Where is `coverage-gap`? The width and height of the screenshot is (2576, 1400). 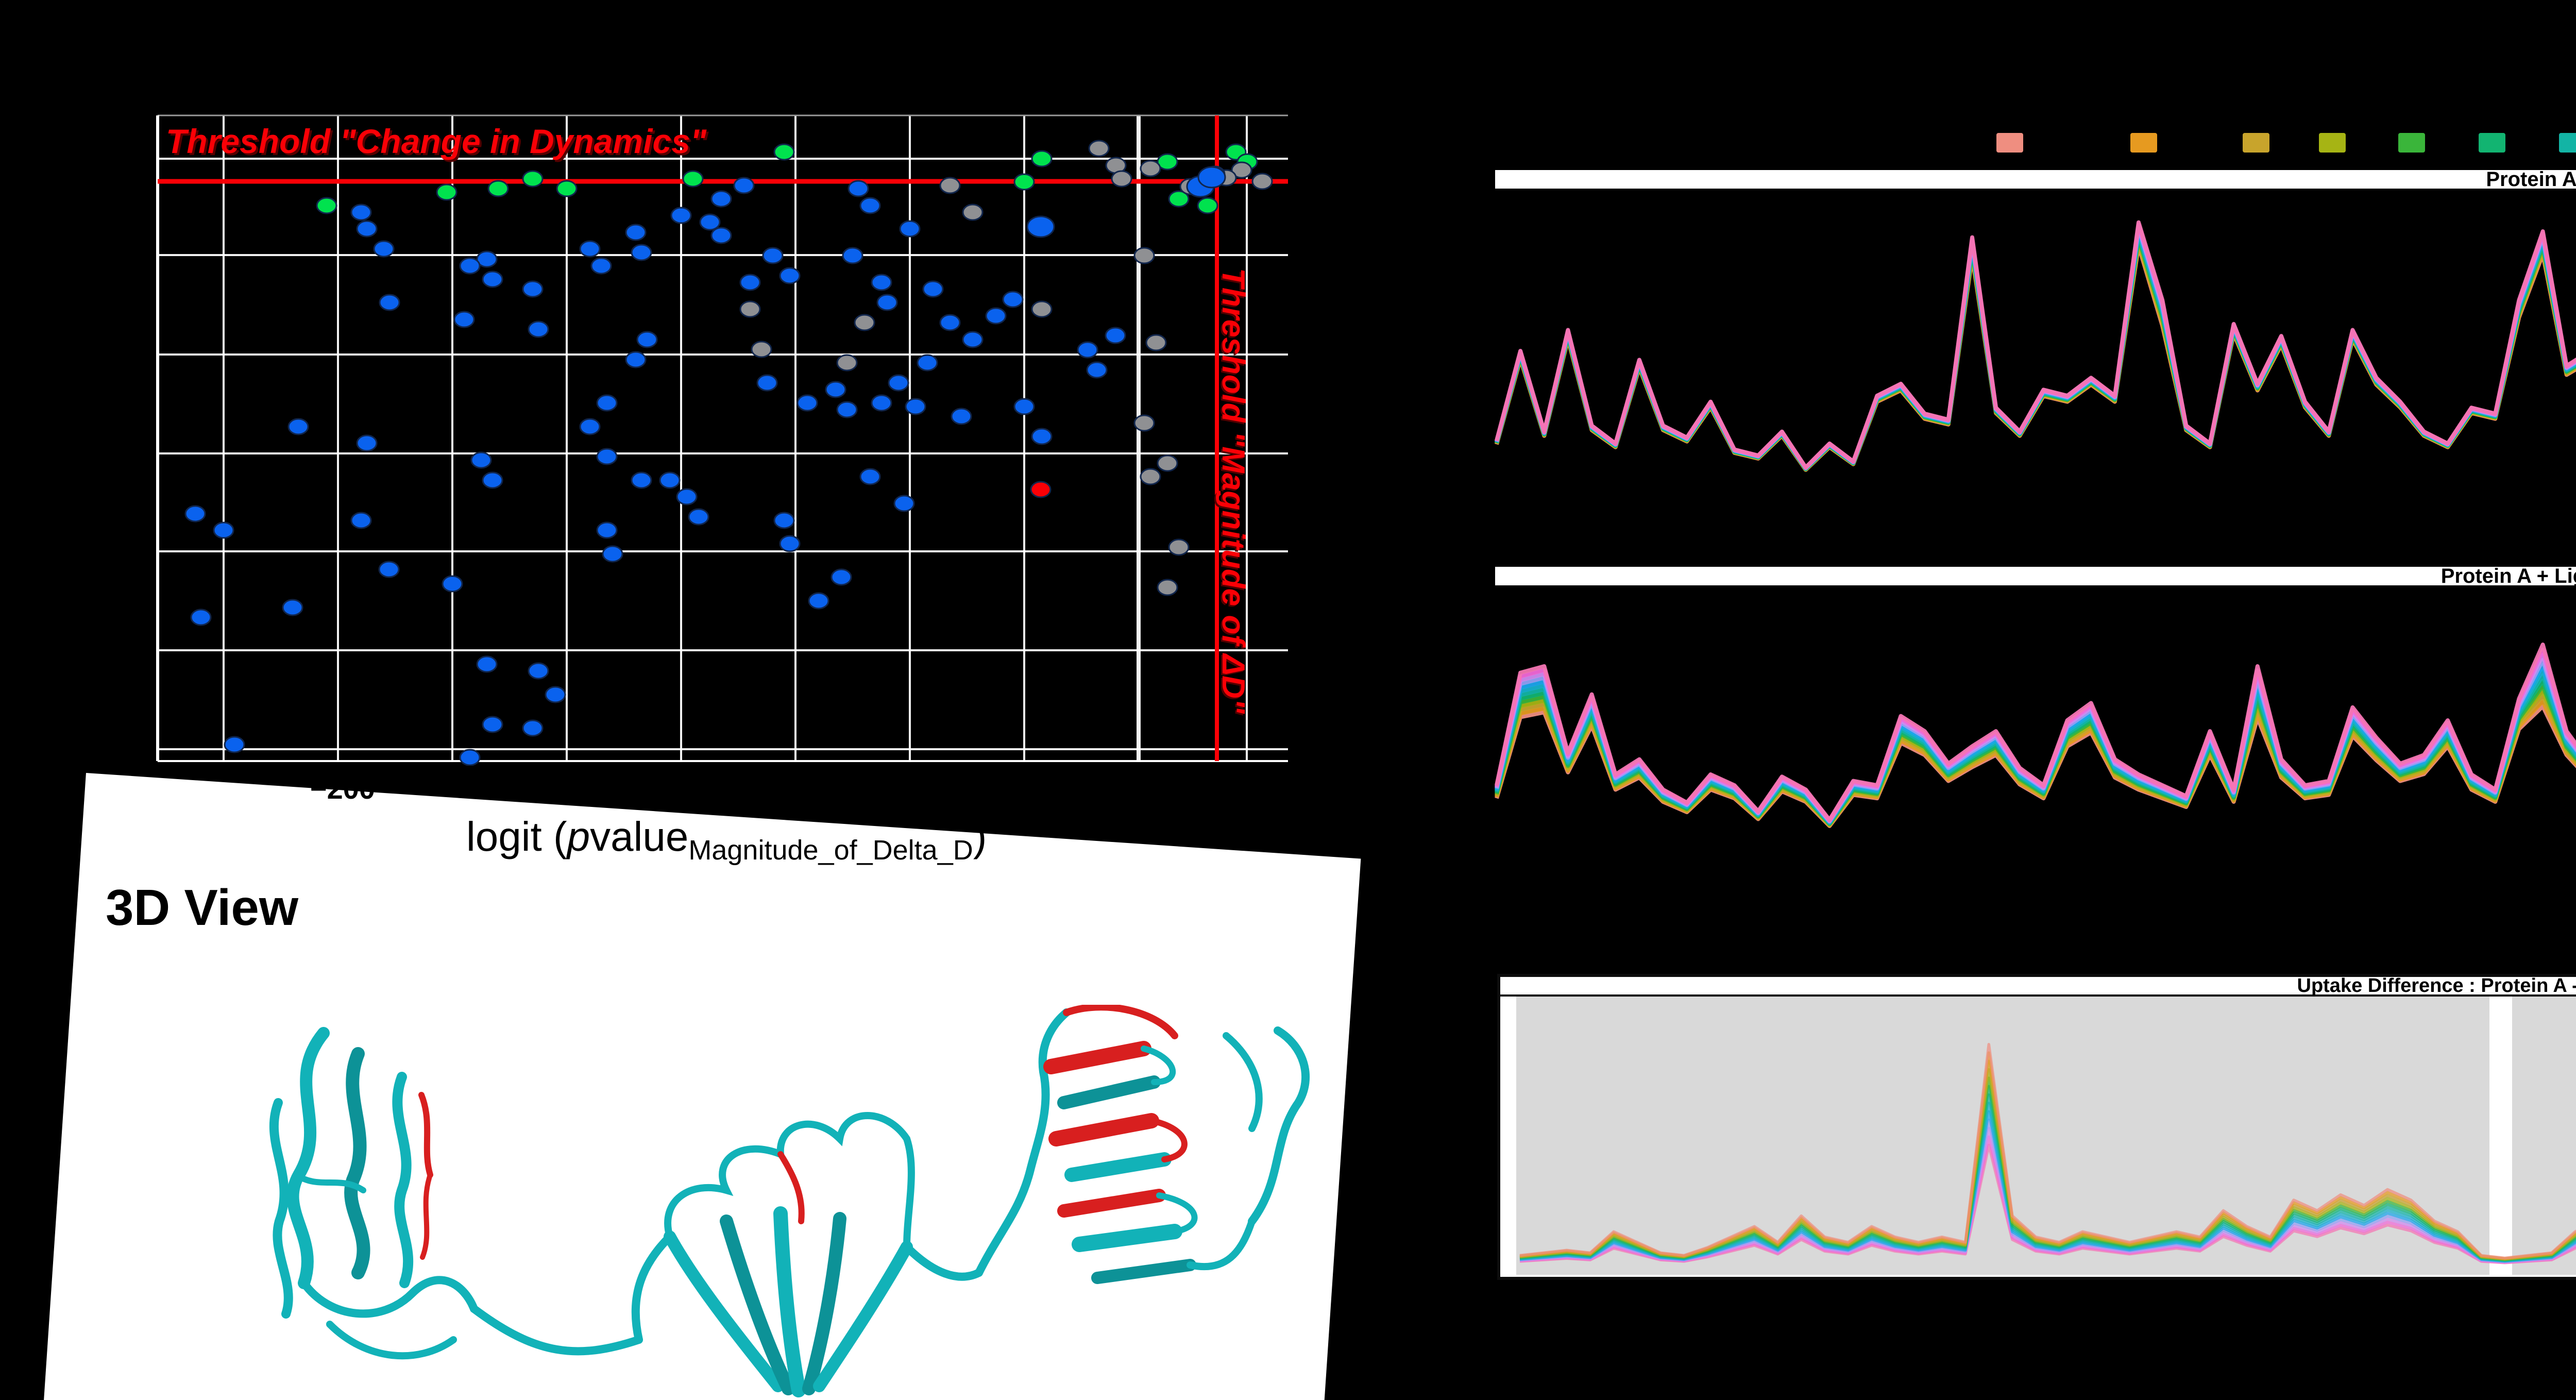
coverage-gap is located at coordinates (2500, 1136).